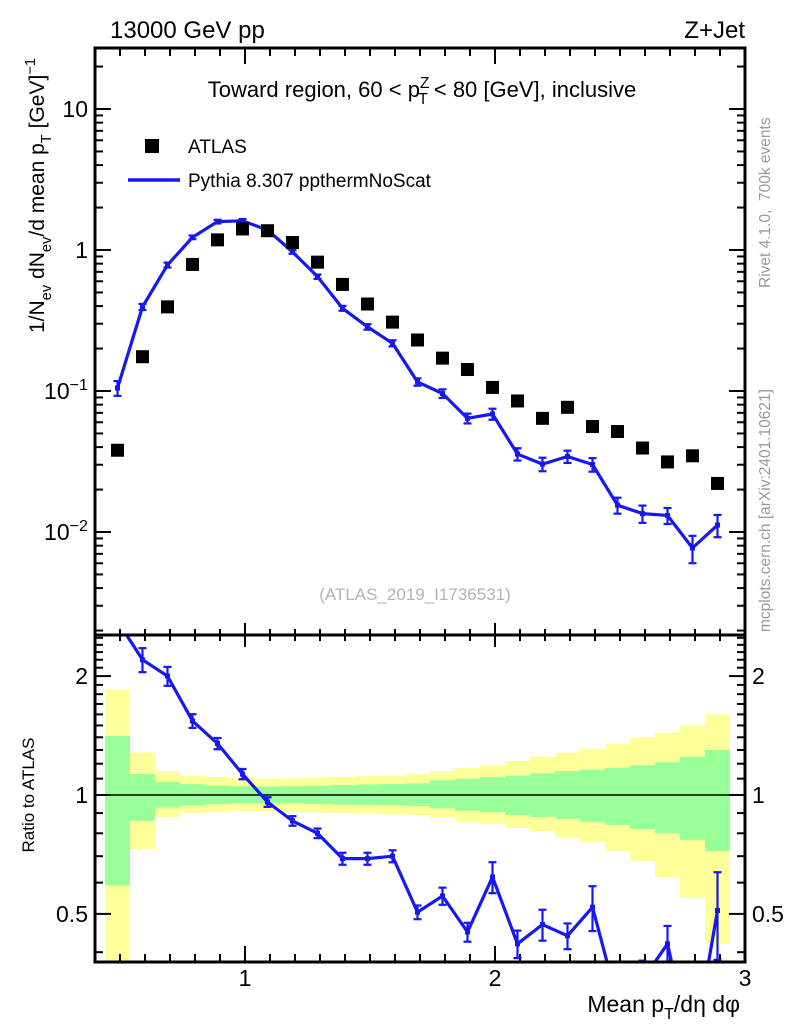 This screenshot has height=1024, width=786. Describe the element at coordinates (81, 250) in the screenshot. I see `y-main-tick-label: 1` at that location.